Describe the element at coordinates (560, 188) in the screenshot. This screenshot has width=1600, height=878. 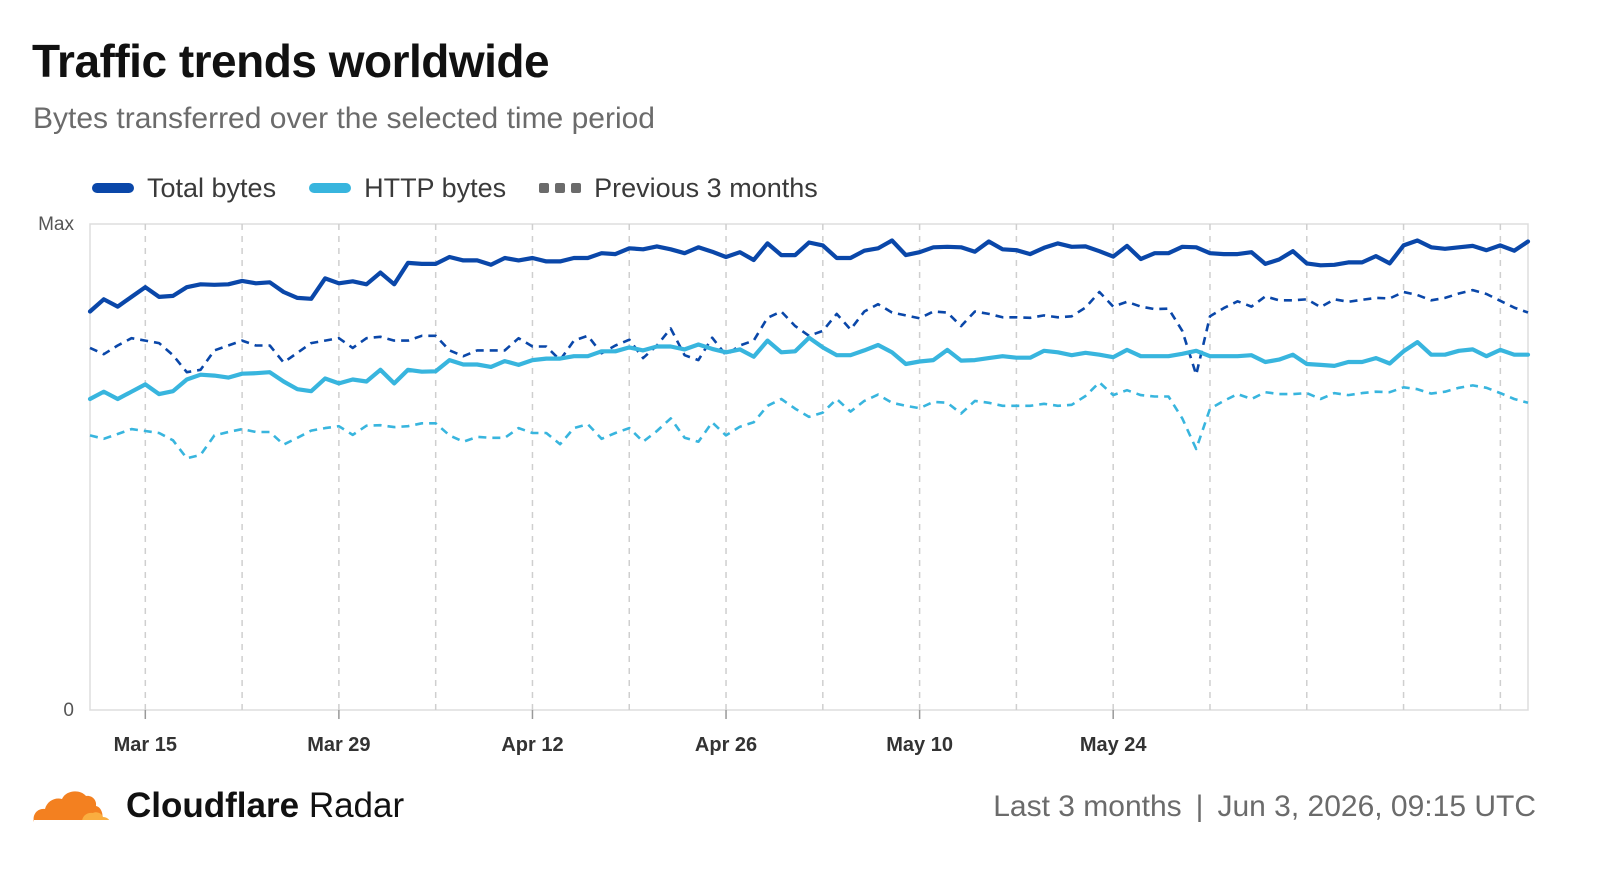
I see `legend-swatch-previous-3-months` at that location.